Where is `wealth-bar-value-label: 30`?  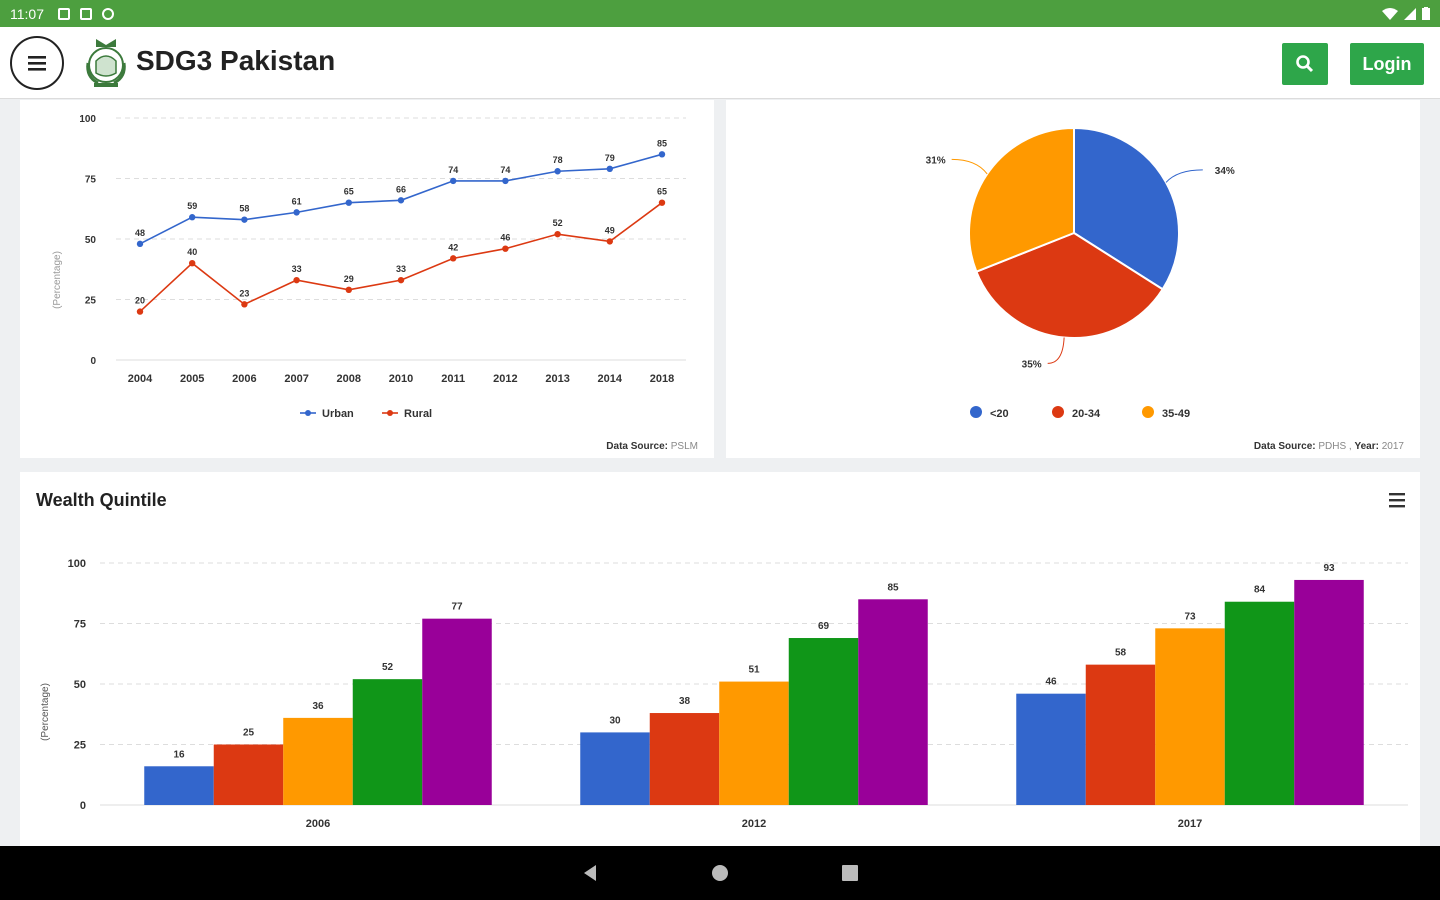 wealth-bar-value-label: 30 is located at coordinates (615, 720).